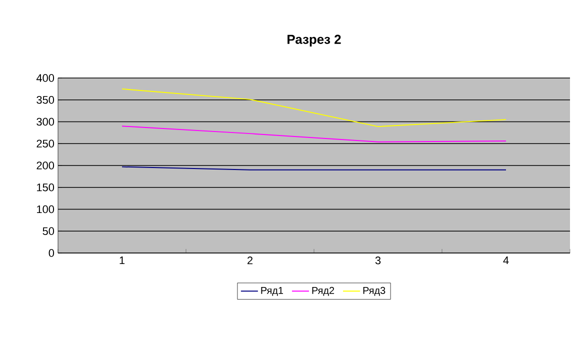 The height and width of the screenshot is (340, 581). I want to click on y-tick-label: 100, so click(45, 209).